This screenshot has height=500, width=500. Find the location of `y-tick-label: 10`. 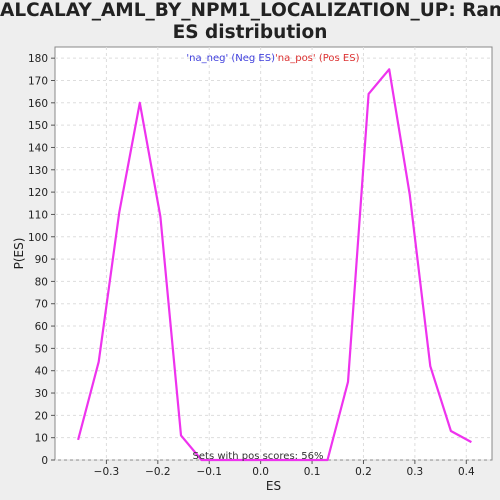

y-tick-label: 10 is located at coordinates (41, 439).